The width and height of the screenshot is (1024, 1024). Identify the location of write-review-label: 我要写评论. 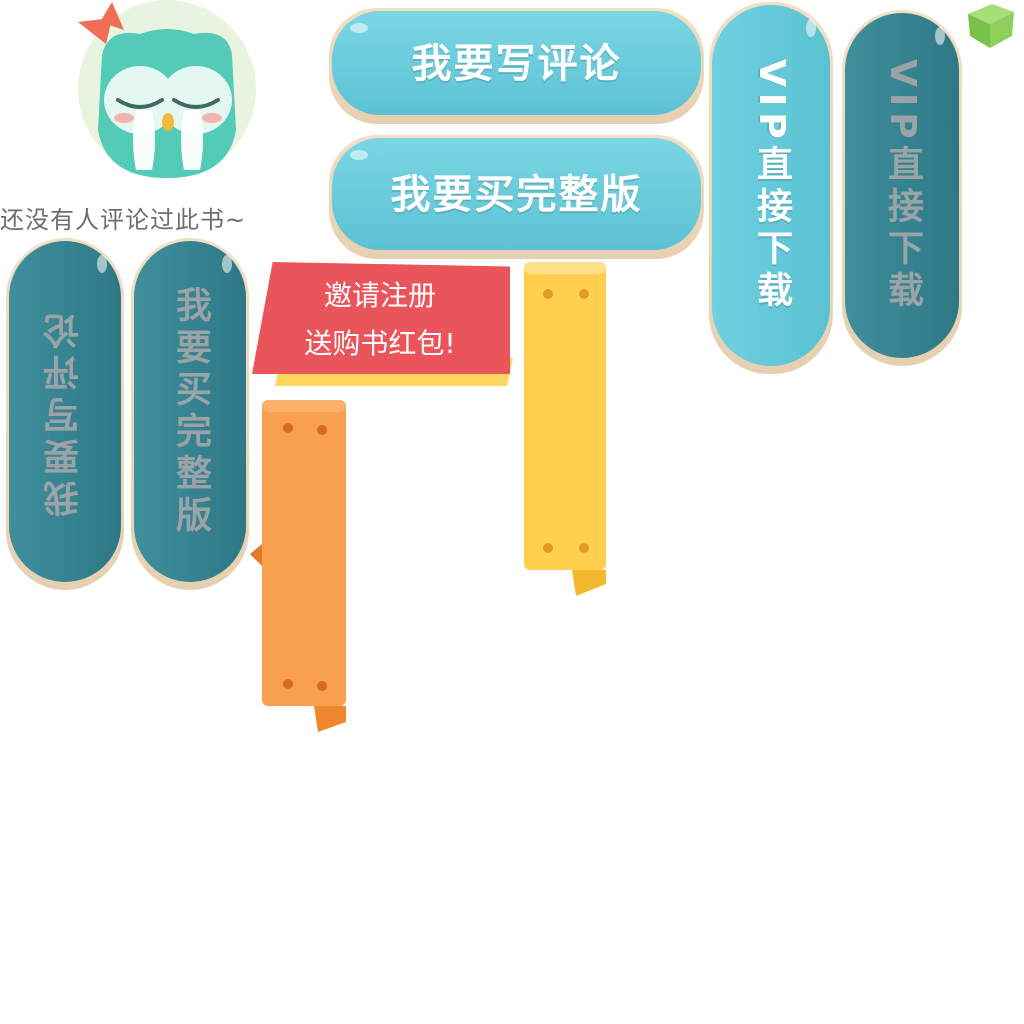
(516, 64).